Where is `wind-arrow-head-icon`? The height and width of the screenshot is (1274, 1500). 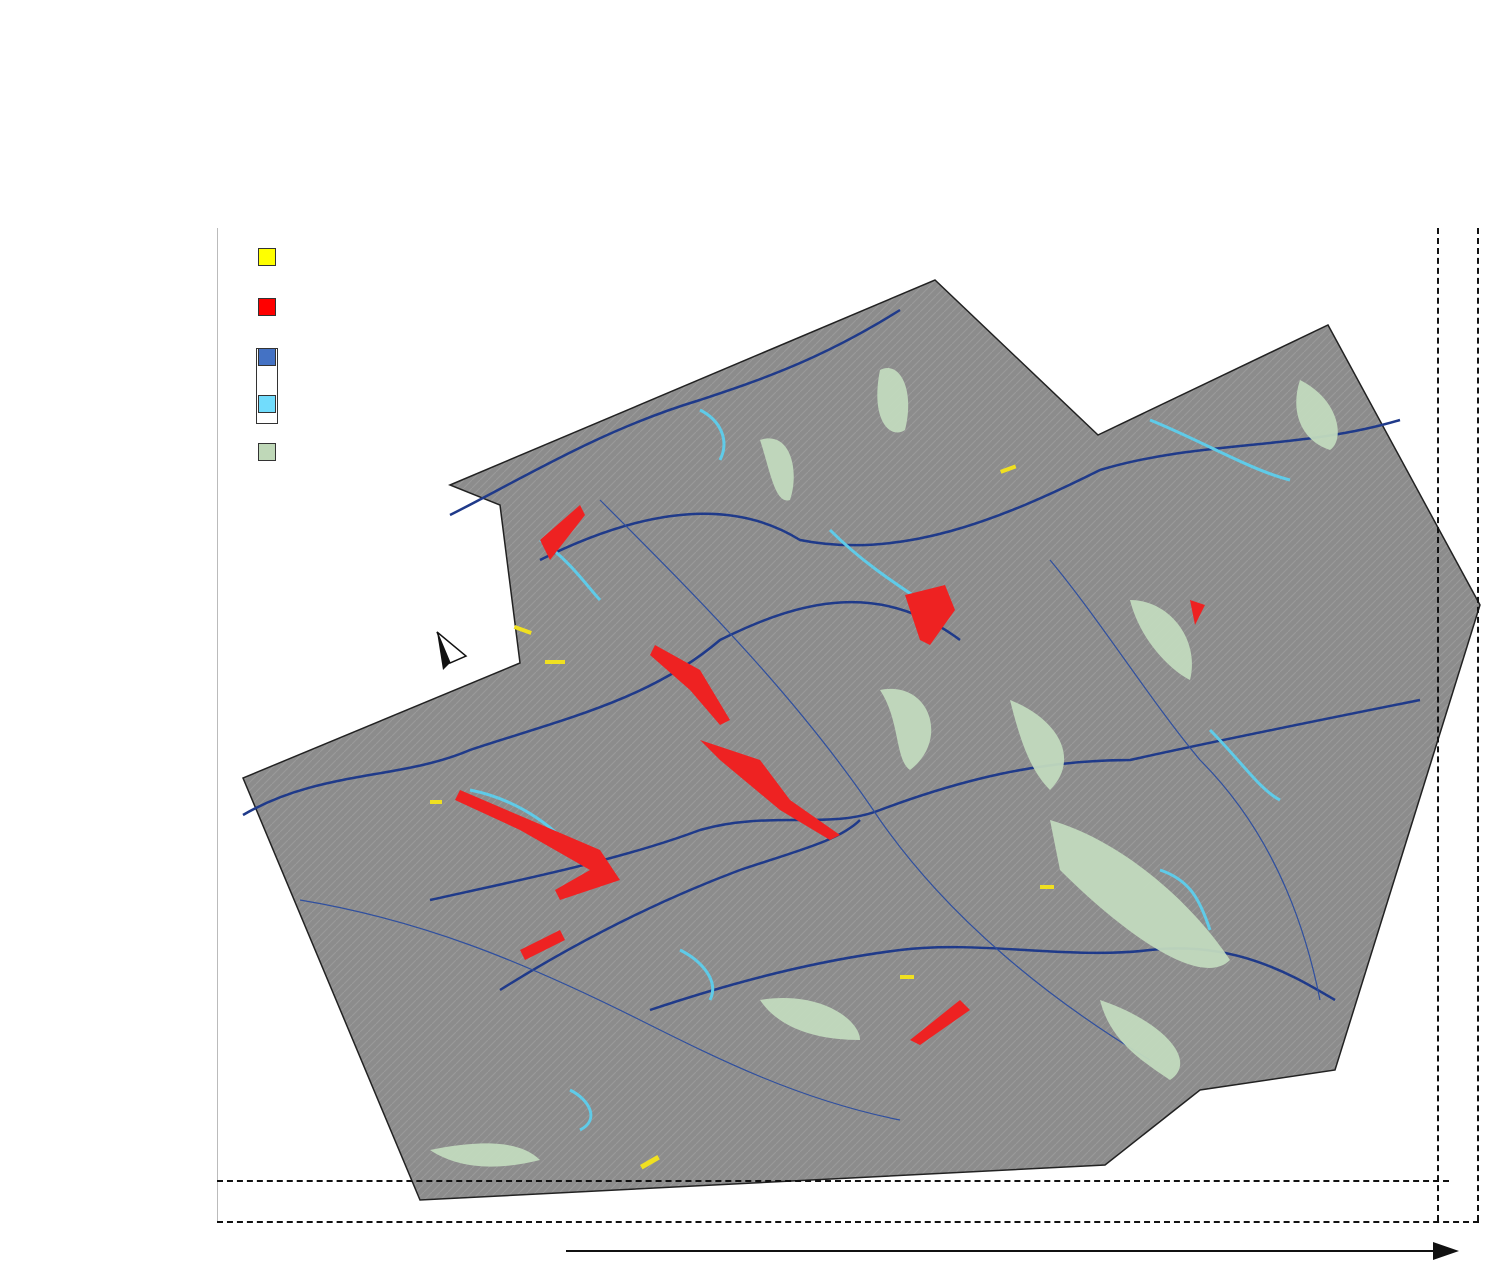 wind-arrow-head-icon is located at coordinates (1446, 1251).